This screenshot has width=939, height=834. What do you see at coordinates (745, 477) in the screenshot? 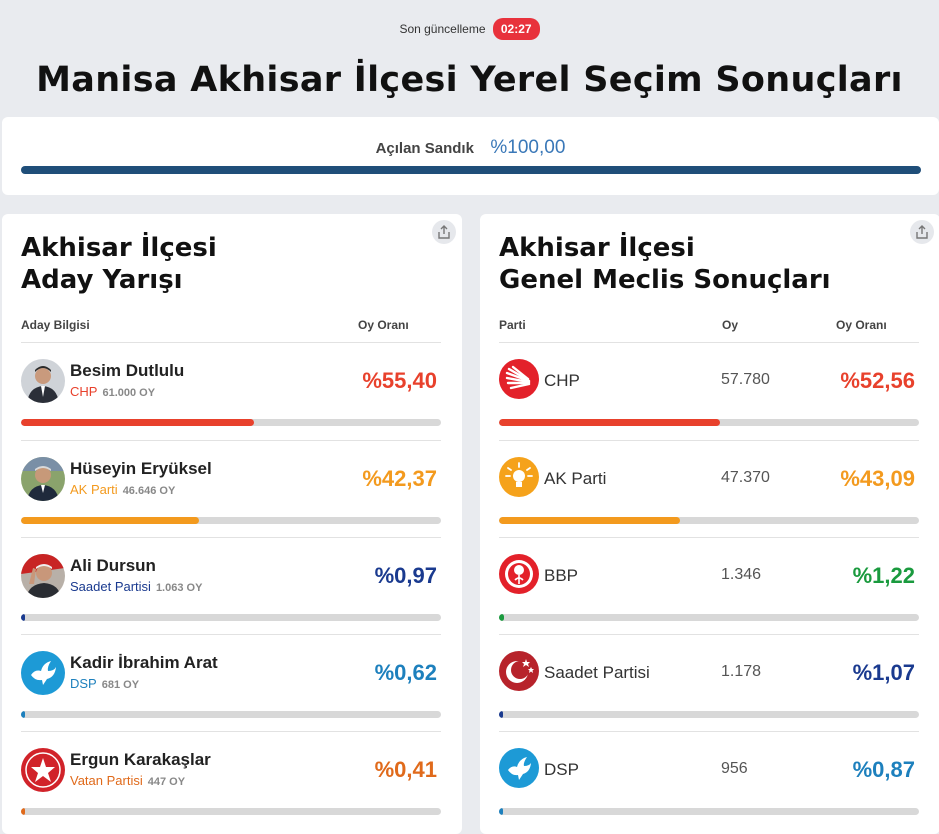
I see `party-votes: 47.370` at bounding box center [745, 477].